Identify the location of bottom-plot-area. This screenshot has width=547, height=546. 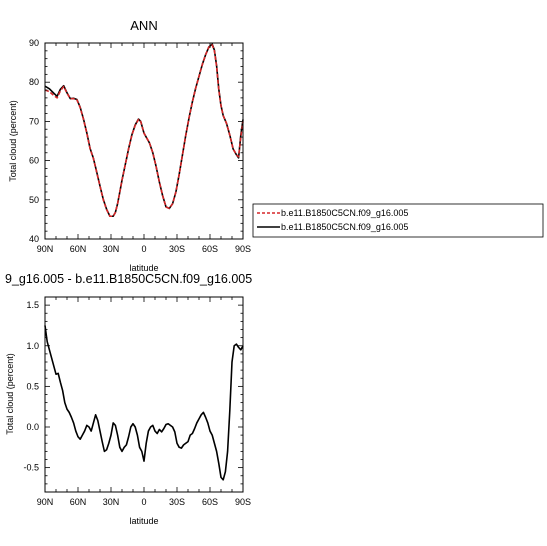
(144, 403).